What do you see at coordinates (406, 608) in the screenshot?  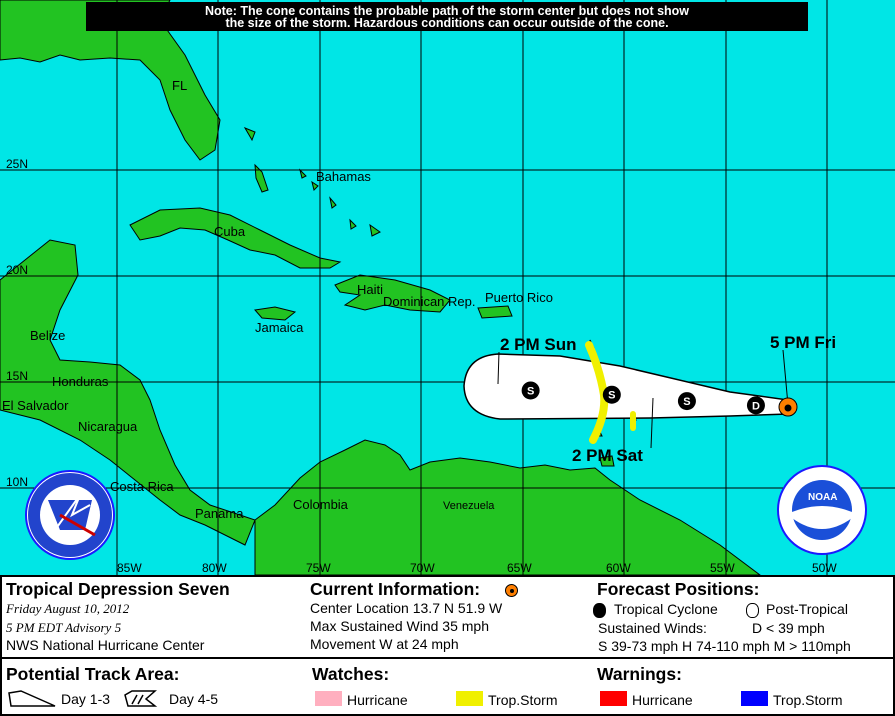 I see `center-location: Center Location 13.7 N 51.9 W` at bounding box center [406, 608].